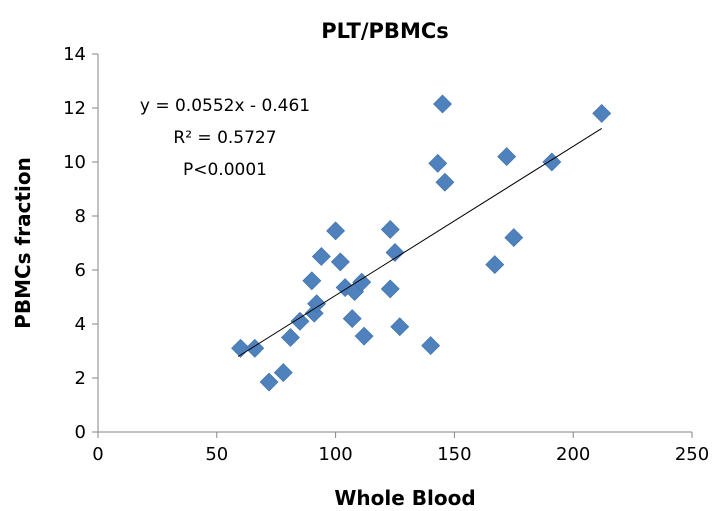 Image resolution: width=722 pixels, height=511 pixels. Describe the element at coordinates (454, 454) in the screenshot. I see `x-tick-label: 150` at that location.